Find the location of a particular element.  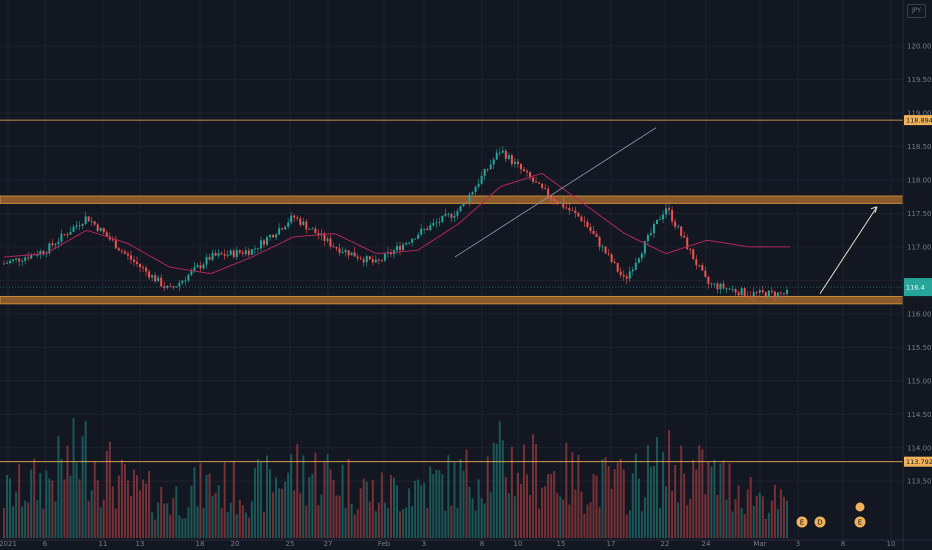

event-marker-label: D is located at coordinates (819, 523).